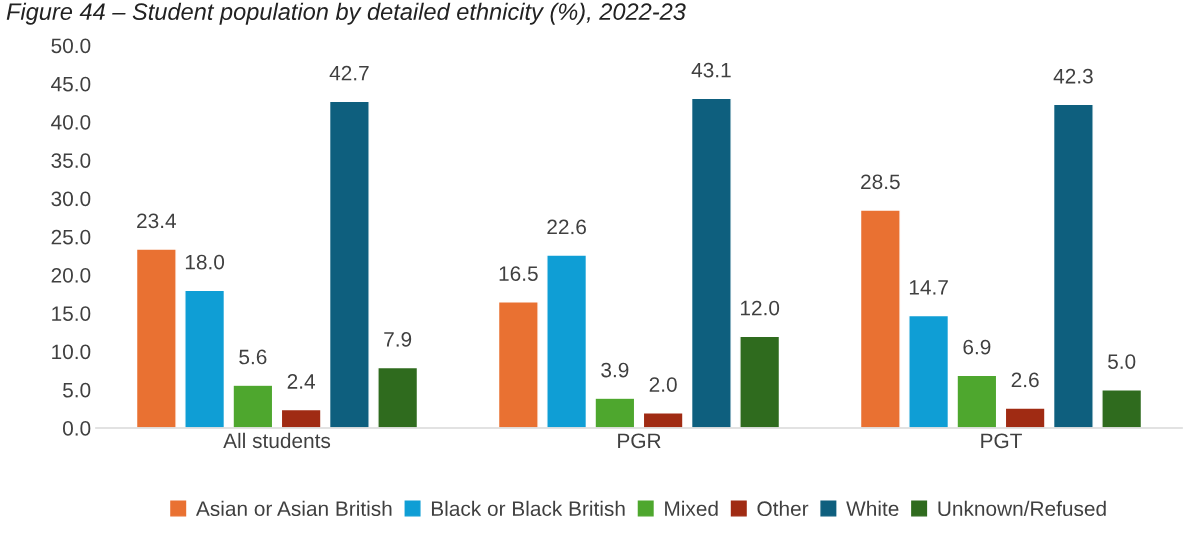 Image resolution: width=1200 pixels, height=535 pixels. Describe the element at coordinates (928, 287) in the screenshot. I see `data-label: 14.7` at that location.